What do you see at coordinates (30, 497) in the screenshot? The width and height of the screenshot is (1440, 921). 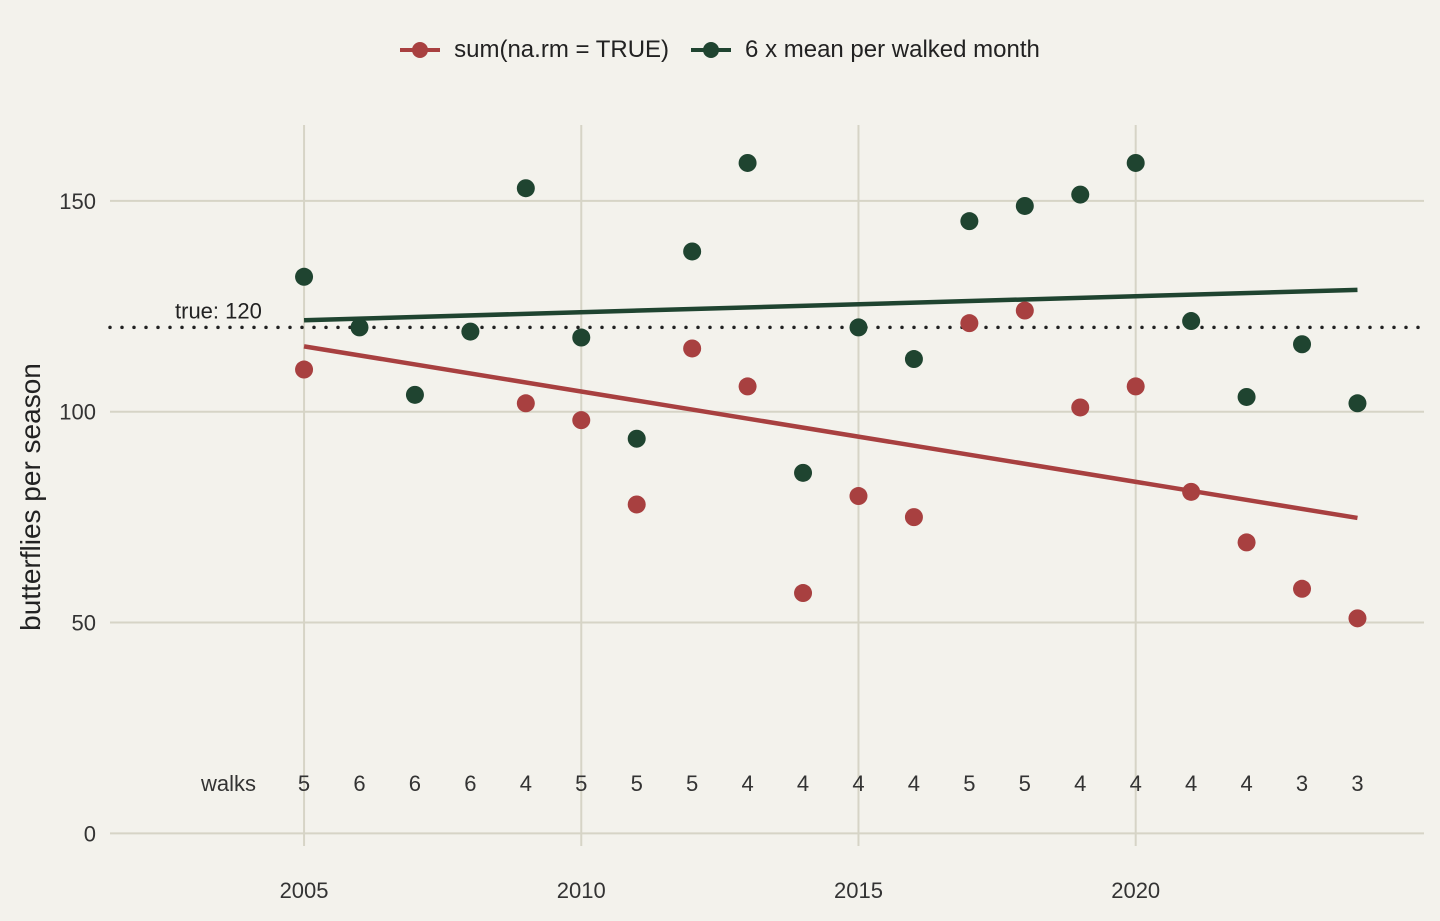 I see `y-axis-label: butterflies per season` at bounding box center [30, 497].